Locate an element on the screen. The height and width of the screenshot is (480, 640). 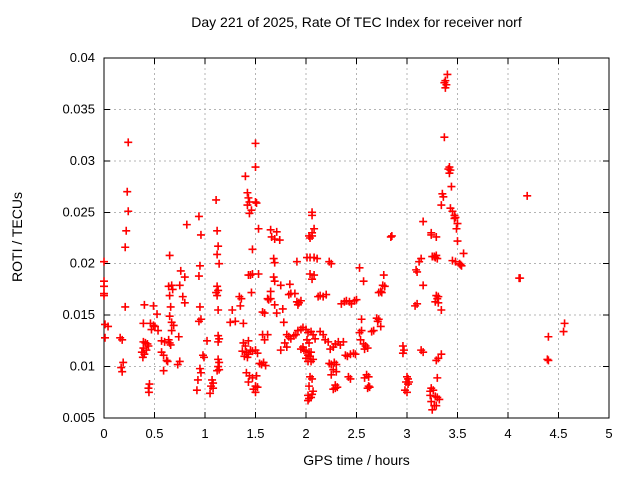
y-tick-label: 0.025 is located at coordinates (78, 211).